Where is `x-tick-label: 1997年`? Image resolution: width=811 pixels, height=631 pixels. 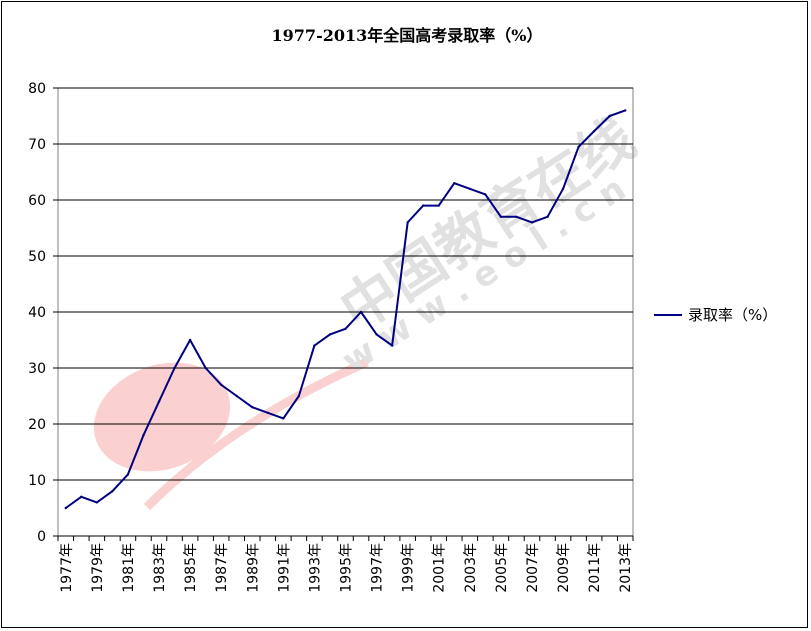
x-tick-label: 1997年 is located at coordinates (378, 568).